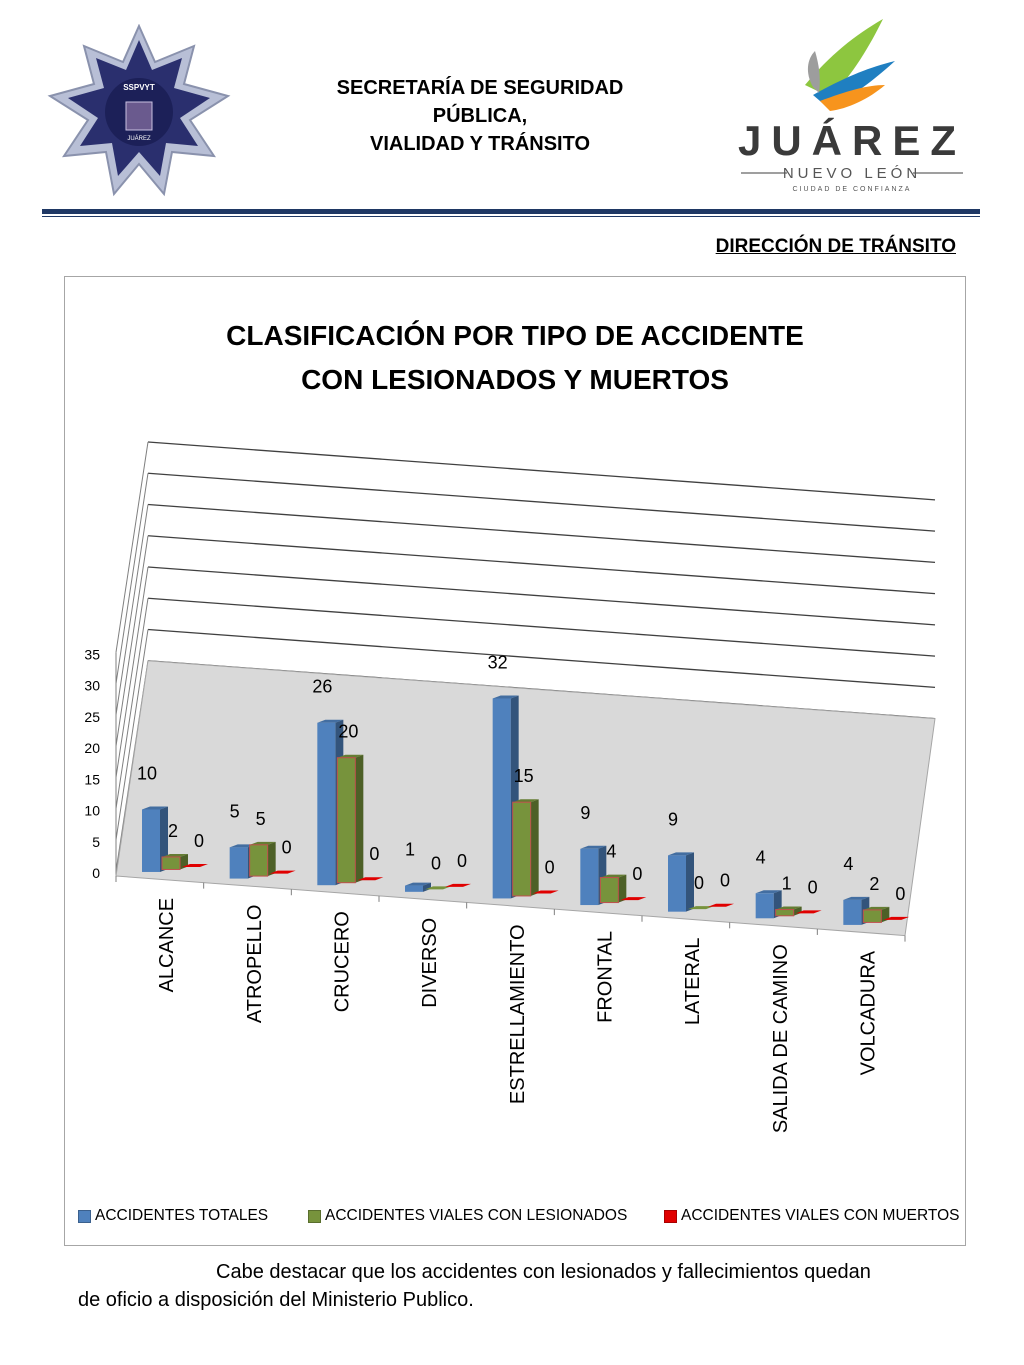  I want to click on x-category-label: VOLCADURA, so click(868, 1012).